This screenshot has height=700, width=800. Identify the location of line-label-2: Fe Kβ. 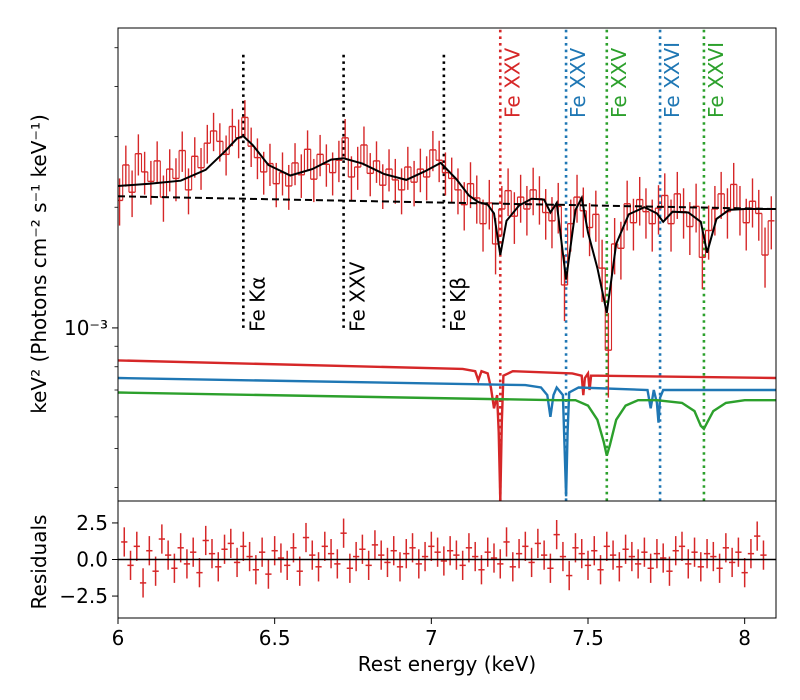
(458, 304).